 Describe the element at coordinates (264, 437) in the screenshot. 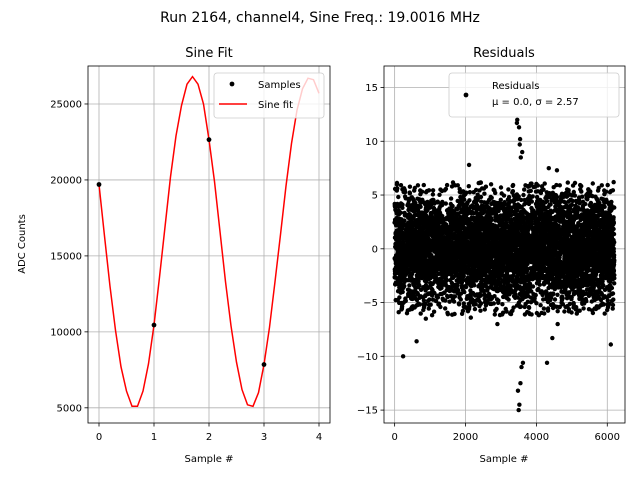

I see `x-tick-label: 3` at that location.